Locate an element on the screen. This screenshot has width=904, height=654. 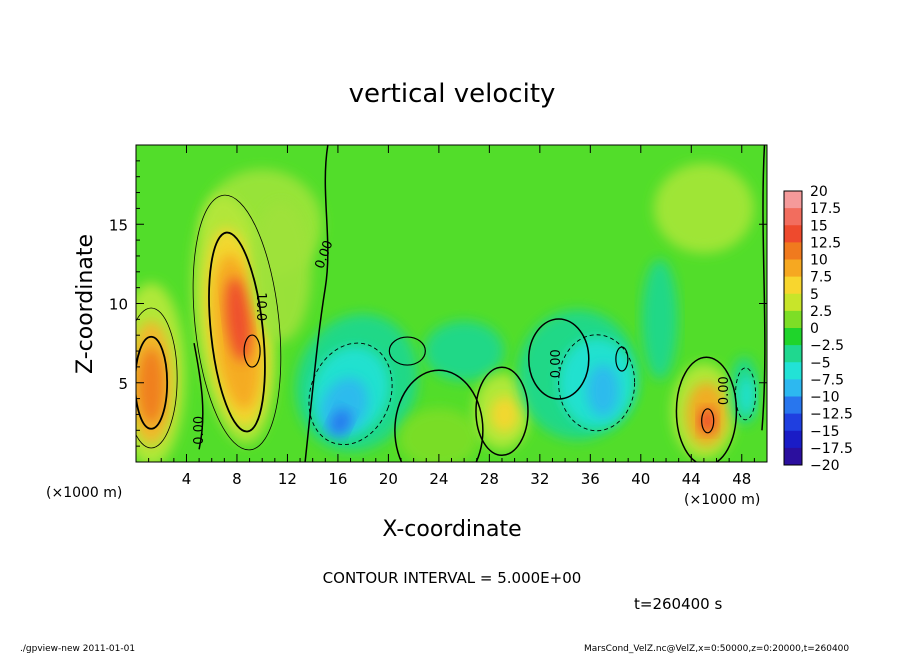
x-unit-right: (×1000 m) is located at coordinates (722, 500).